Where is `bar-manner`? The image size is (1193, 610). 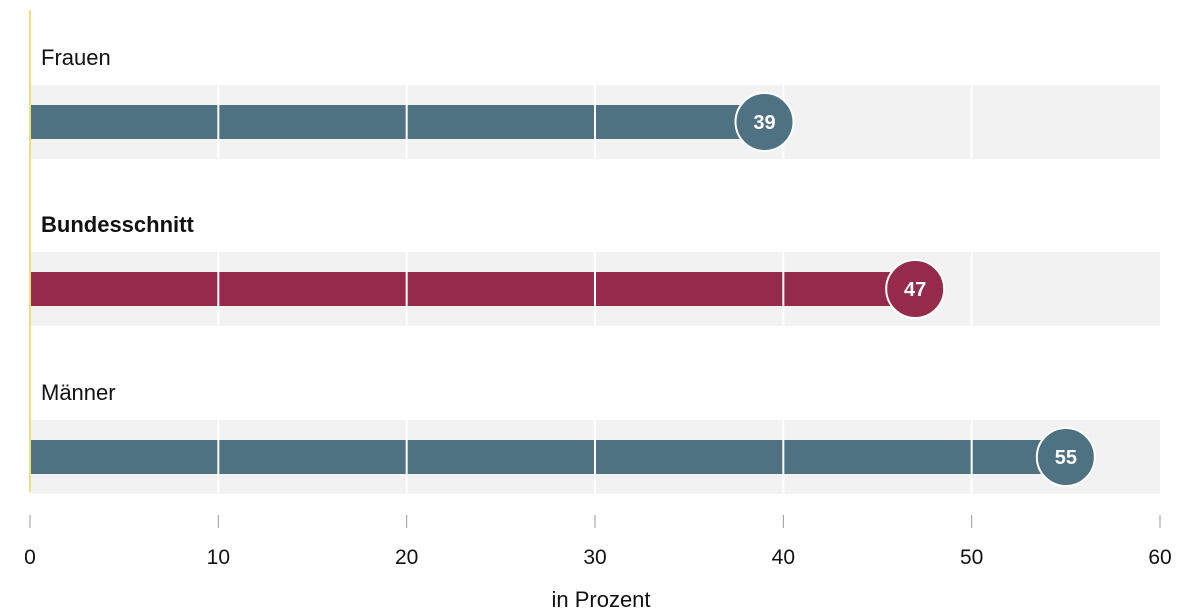 bar-manner is located at coordinates (548, 457).